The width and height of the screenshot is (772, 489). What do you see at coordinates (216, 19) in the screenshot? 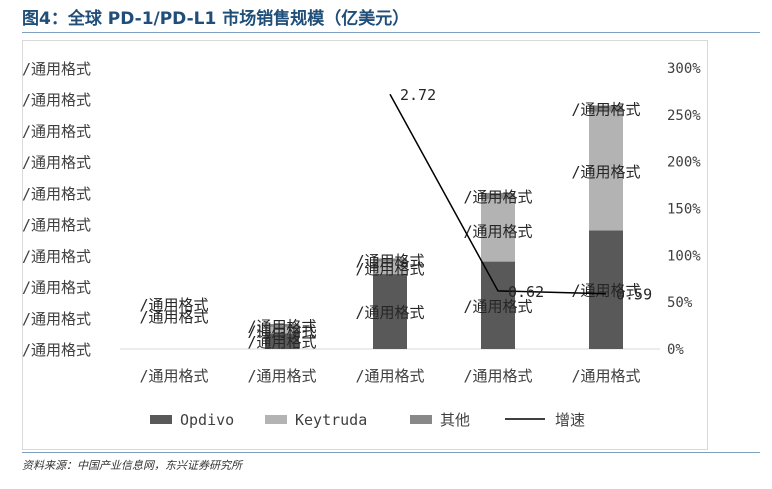
I see `chart-title: 图4：全球 PD-1/PD-L1 市场销售规模（亿美元）` at bounding box center [216, 19].